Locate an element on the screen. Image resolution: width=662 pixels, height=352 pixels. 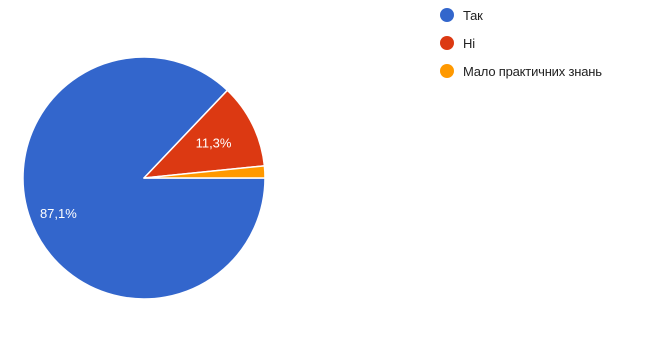
legend-item-tak: Так is located at coordinates (547, 15).